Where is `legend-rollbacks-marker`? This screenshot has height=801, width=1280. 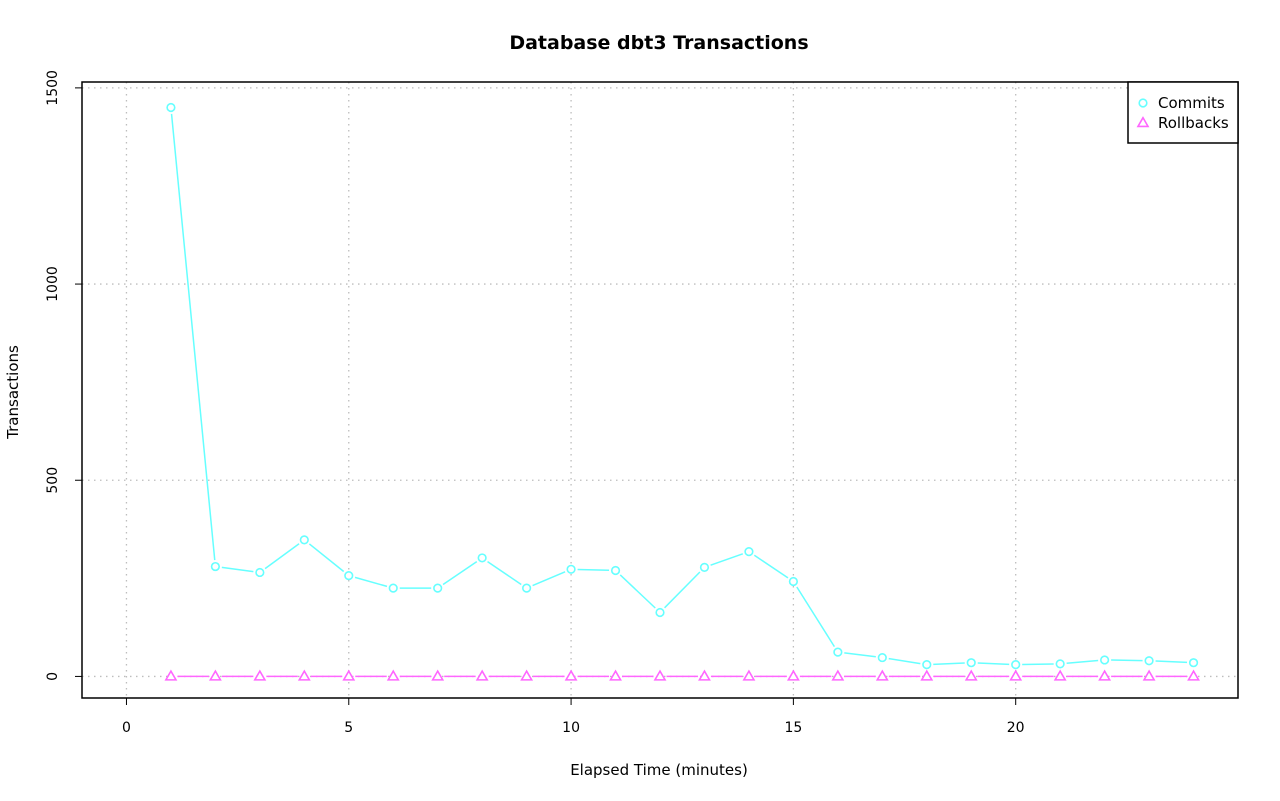
legend-rollbacks-marker is located at coordinates (1143, 122).